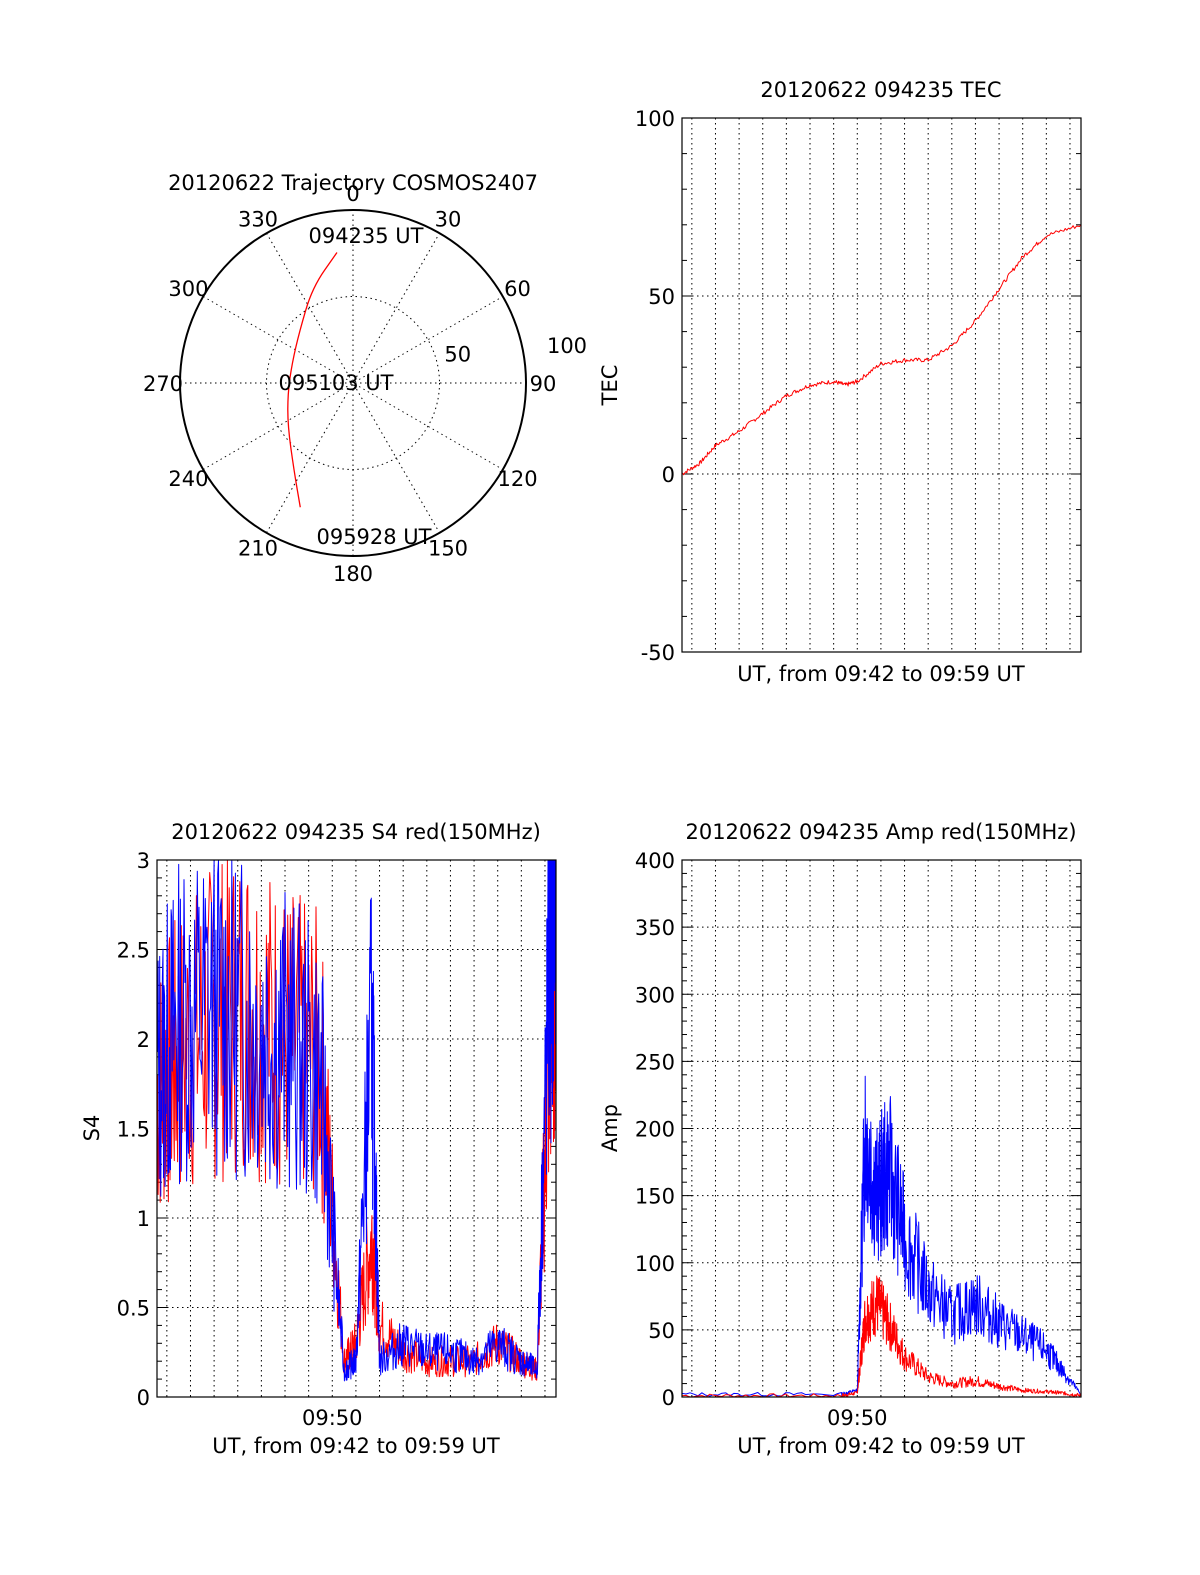  Describe the element at coordinates (655, 1264) in the screenshot. I see `amp-ytick-label: 100` at that location.